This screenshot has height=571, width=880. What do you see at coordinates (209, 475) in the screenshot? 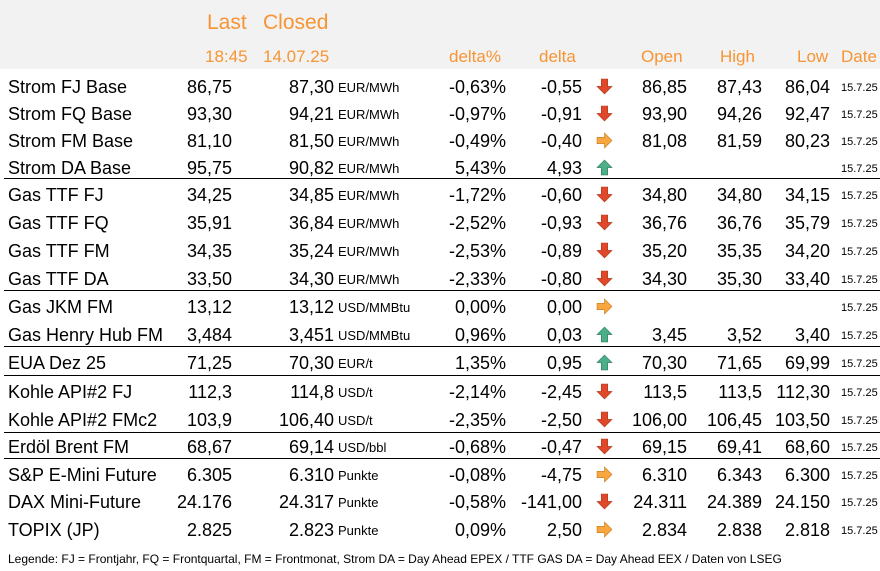
I see `cell-last: 6.305` at bounding box center [209, 475].